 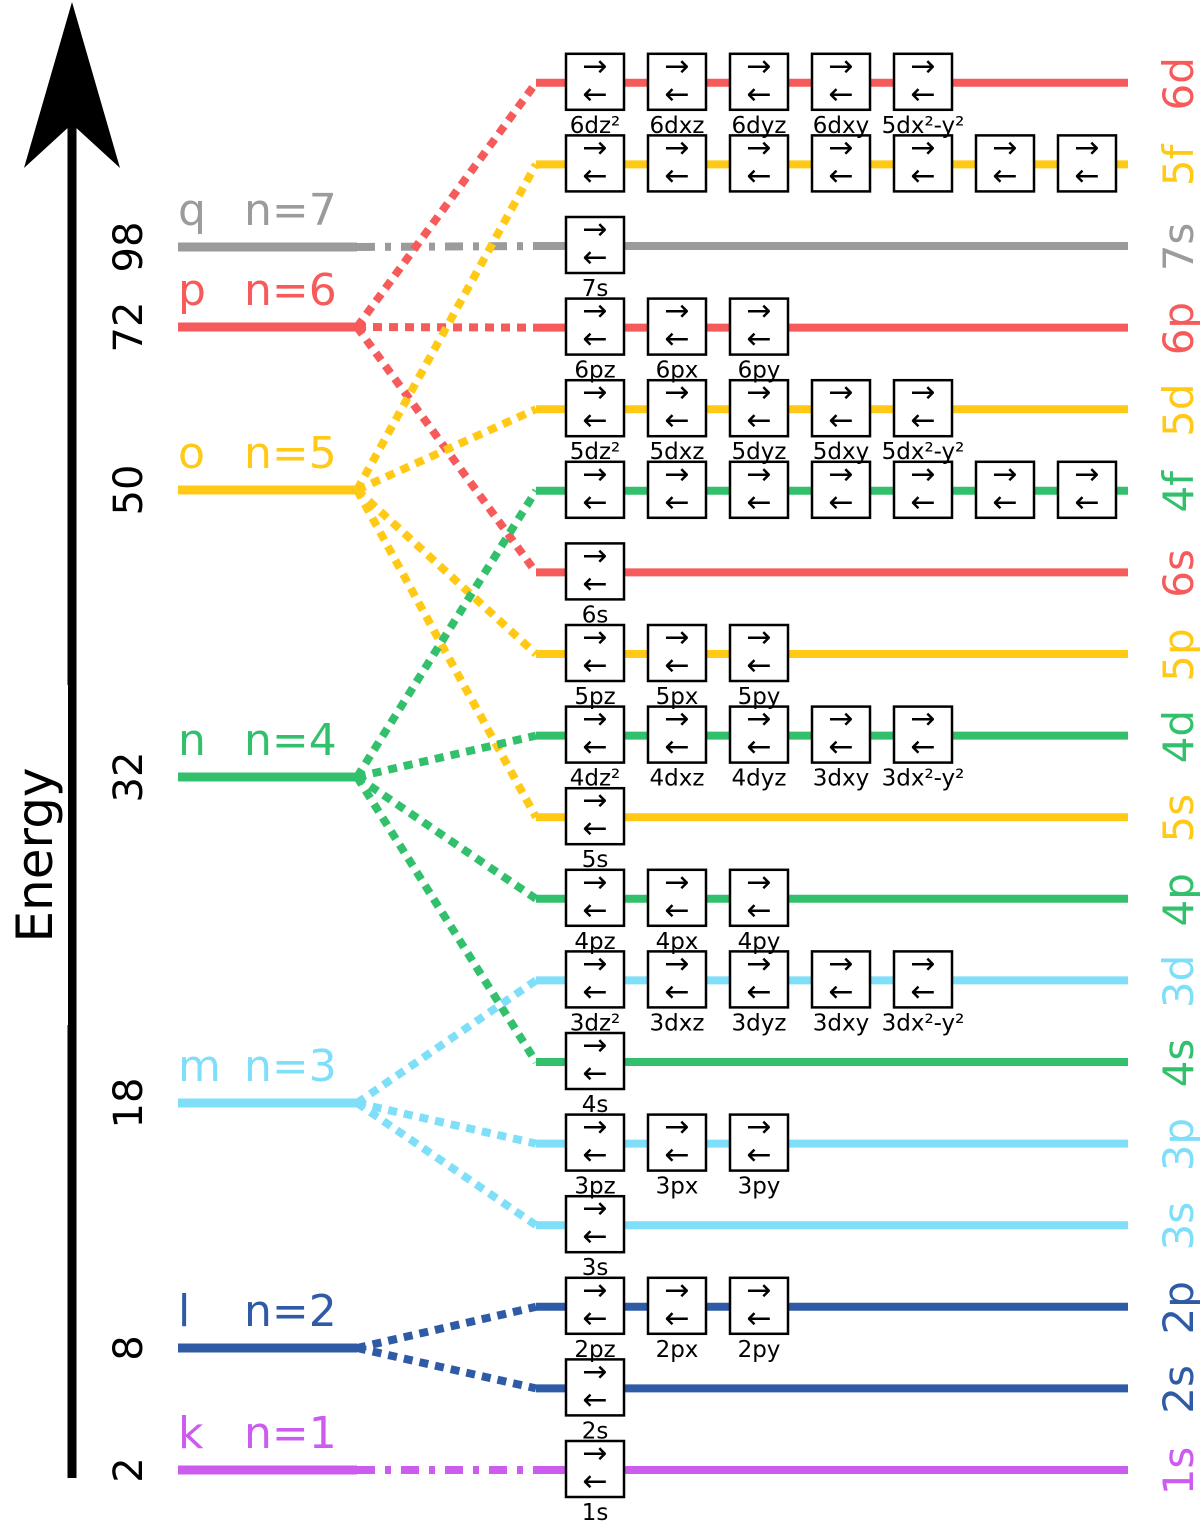 What do you see at coordinates (1177, 1226) in the screenshot?
I see `subshell-label-3s: 3s` at bounding box center [1177, 1226].